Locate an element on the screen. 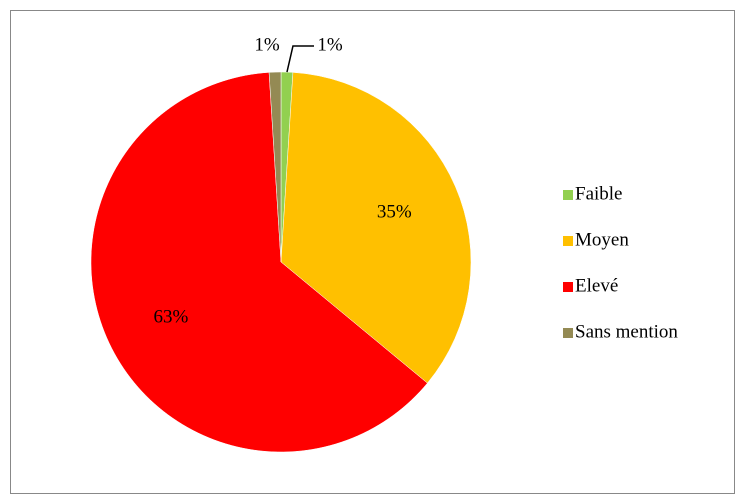 The image size is (745, 504). leader-line is located at coordinates (300, 59).